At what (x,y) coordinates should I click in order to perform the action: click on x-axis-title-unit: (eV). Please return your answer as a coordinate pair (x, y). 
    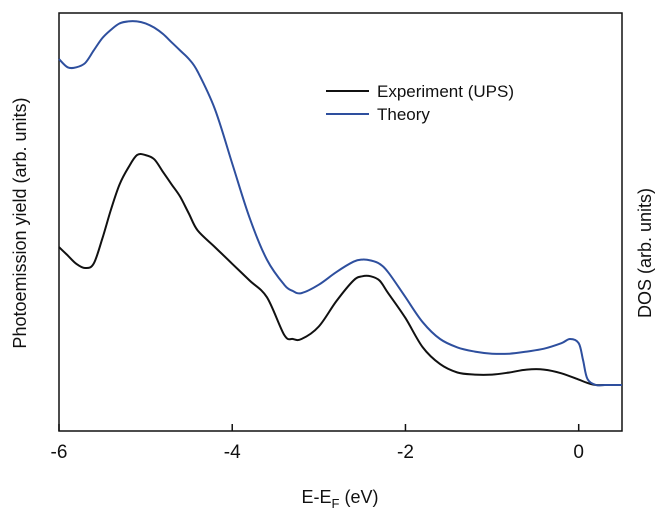
    Looking at the image, I should click on (358, 497).